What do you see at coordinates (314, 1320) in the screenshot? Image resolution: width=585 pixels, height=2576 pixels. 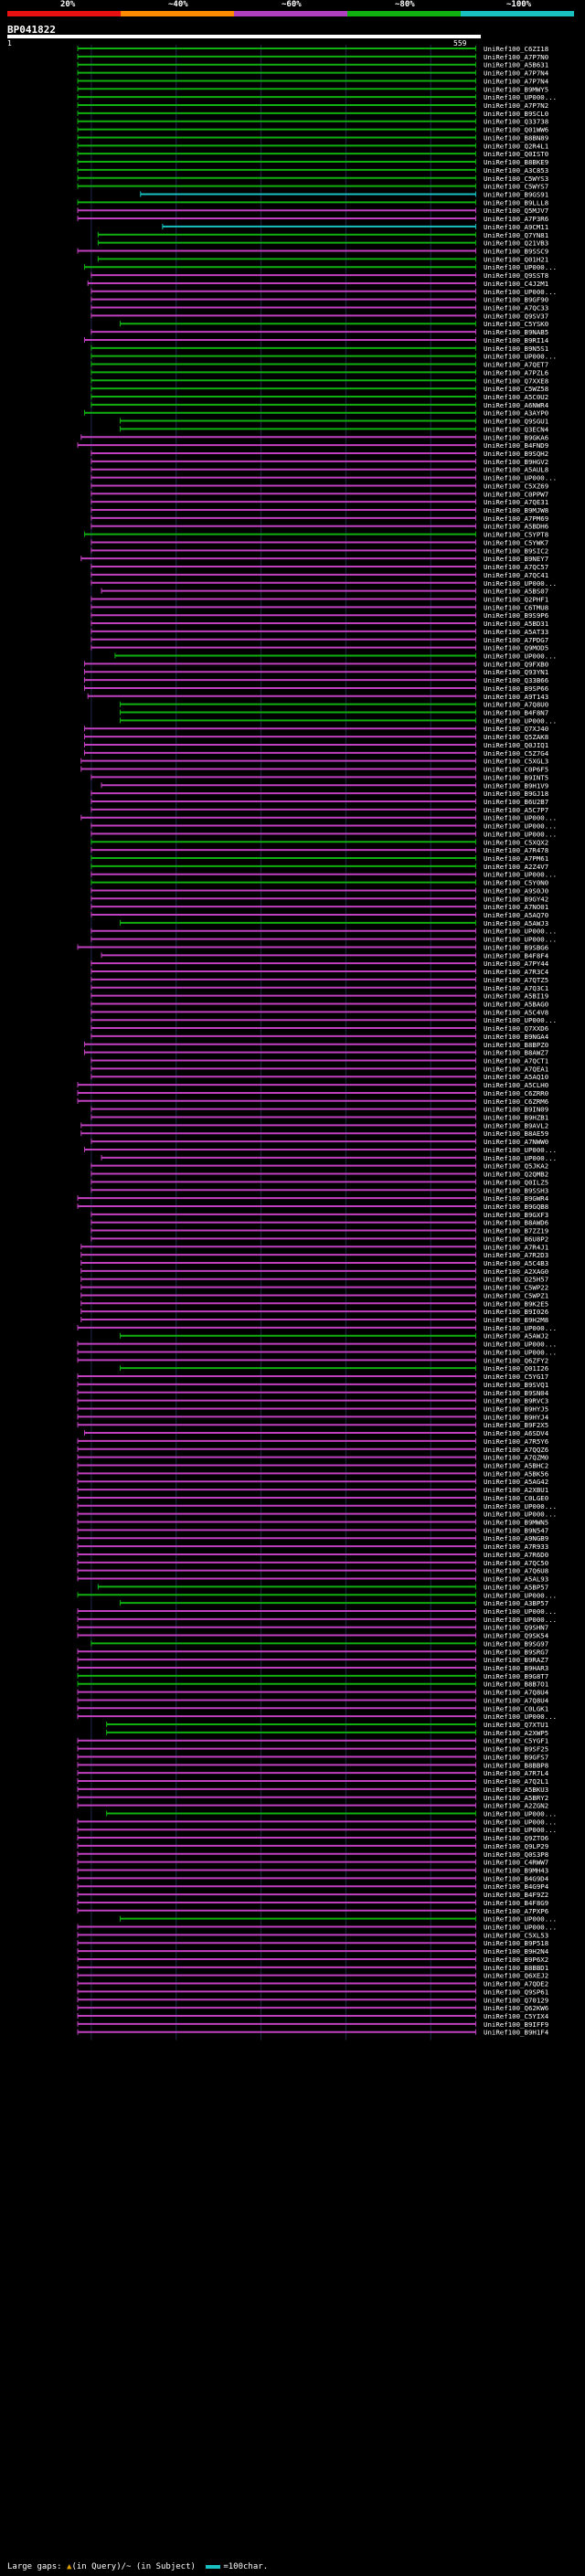 I see `hit-row: UniRef100_B9H2M8` at bounding box center [314, 1320].